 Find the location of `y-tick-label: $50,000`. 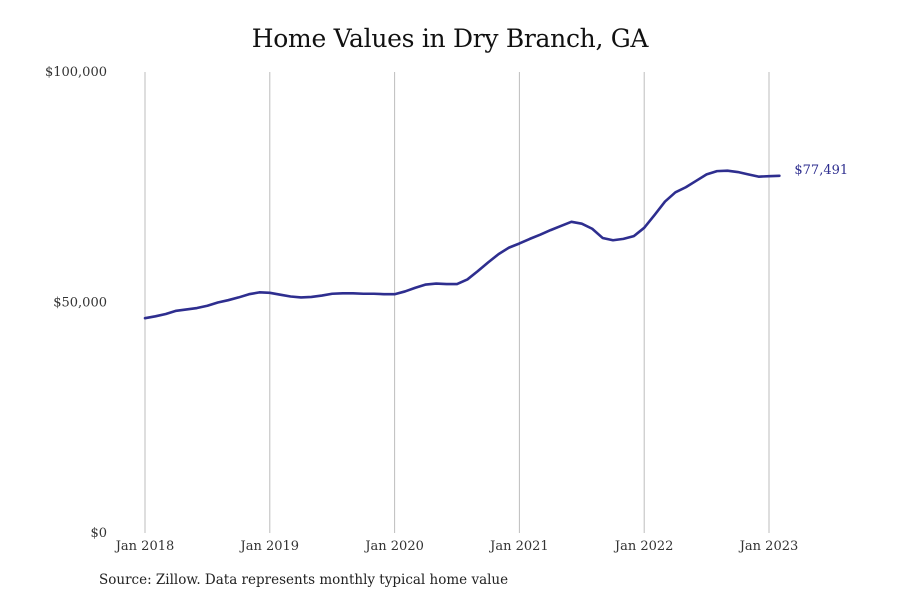

y-tick-label: $50,000 is located at coordinates (80, 303).